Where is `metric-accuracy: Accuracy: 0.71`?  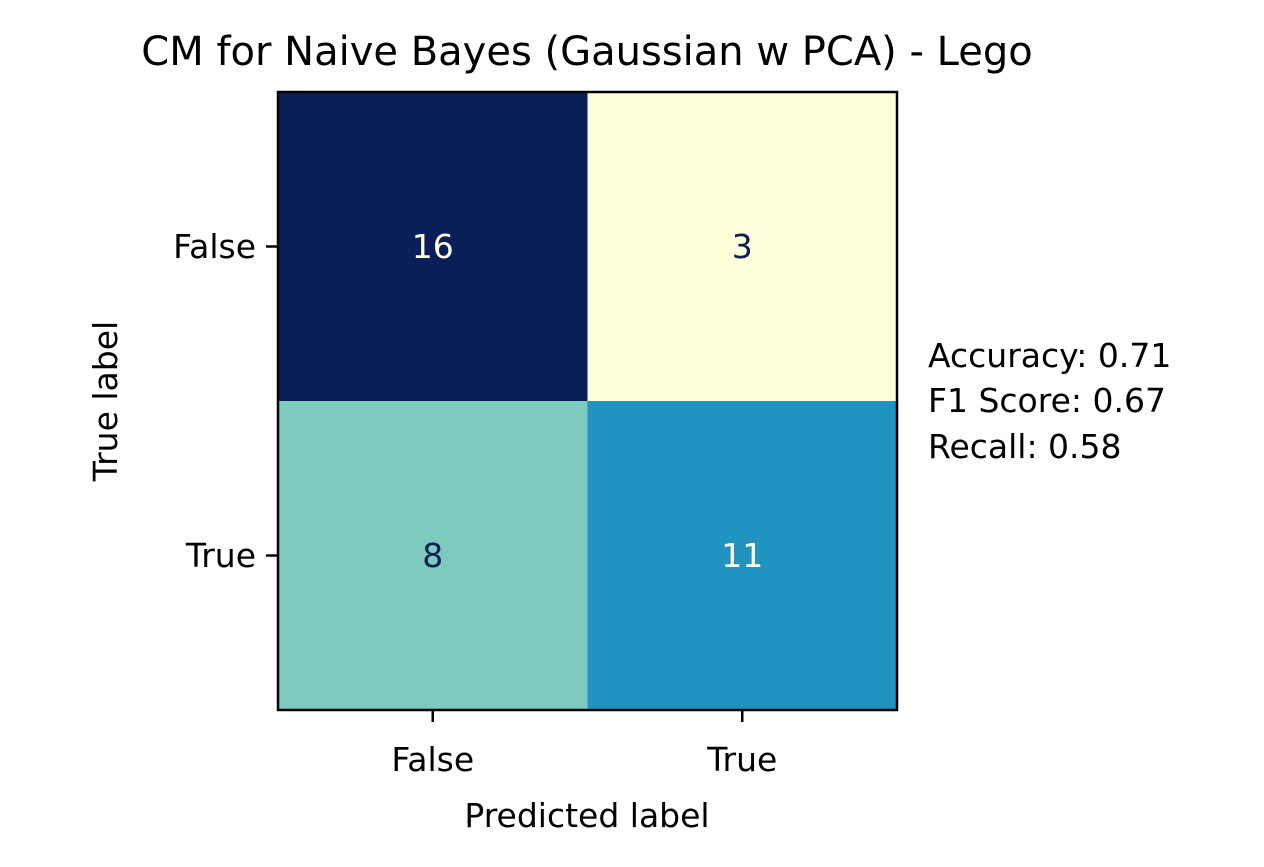 metric-accuracy: Accuracy: 0.71 is located at coordinates (1049, 355).